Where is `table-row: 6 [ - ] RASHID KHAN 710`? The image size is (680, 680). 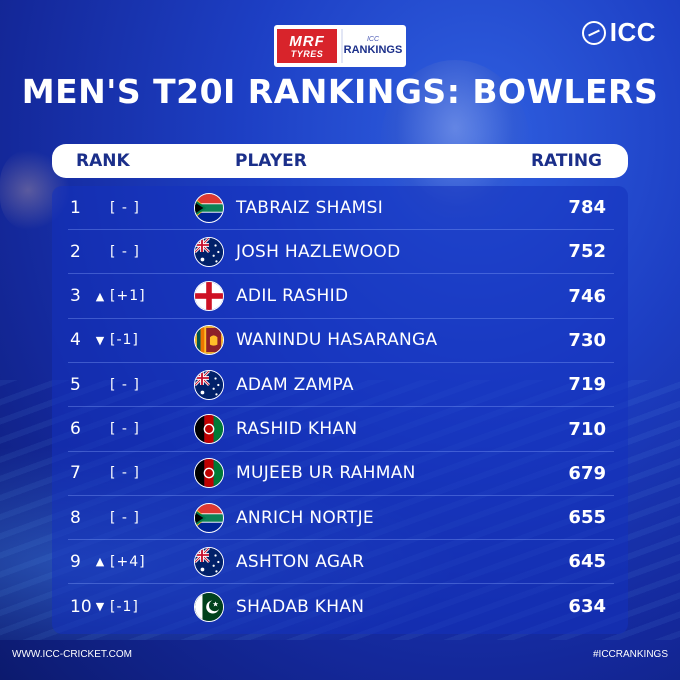
table-row: 6 [ - ] RASHID KHAN 710 is located at coordinates (341, 430).